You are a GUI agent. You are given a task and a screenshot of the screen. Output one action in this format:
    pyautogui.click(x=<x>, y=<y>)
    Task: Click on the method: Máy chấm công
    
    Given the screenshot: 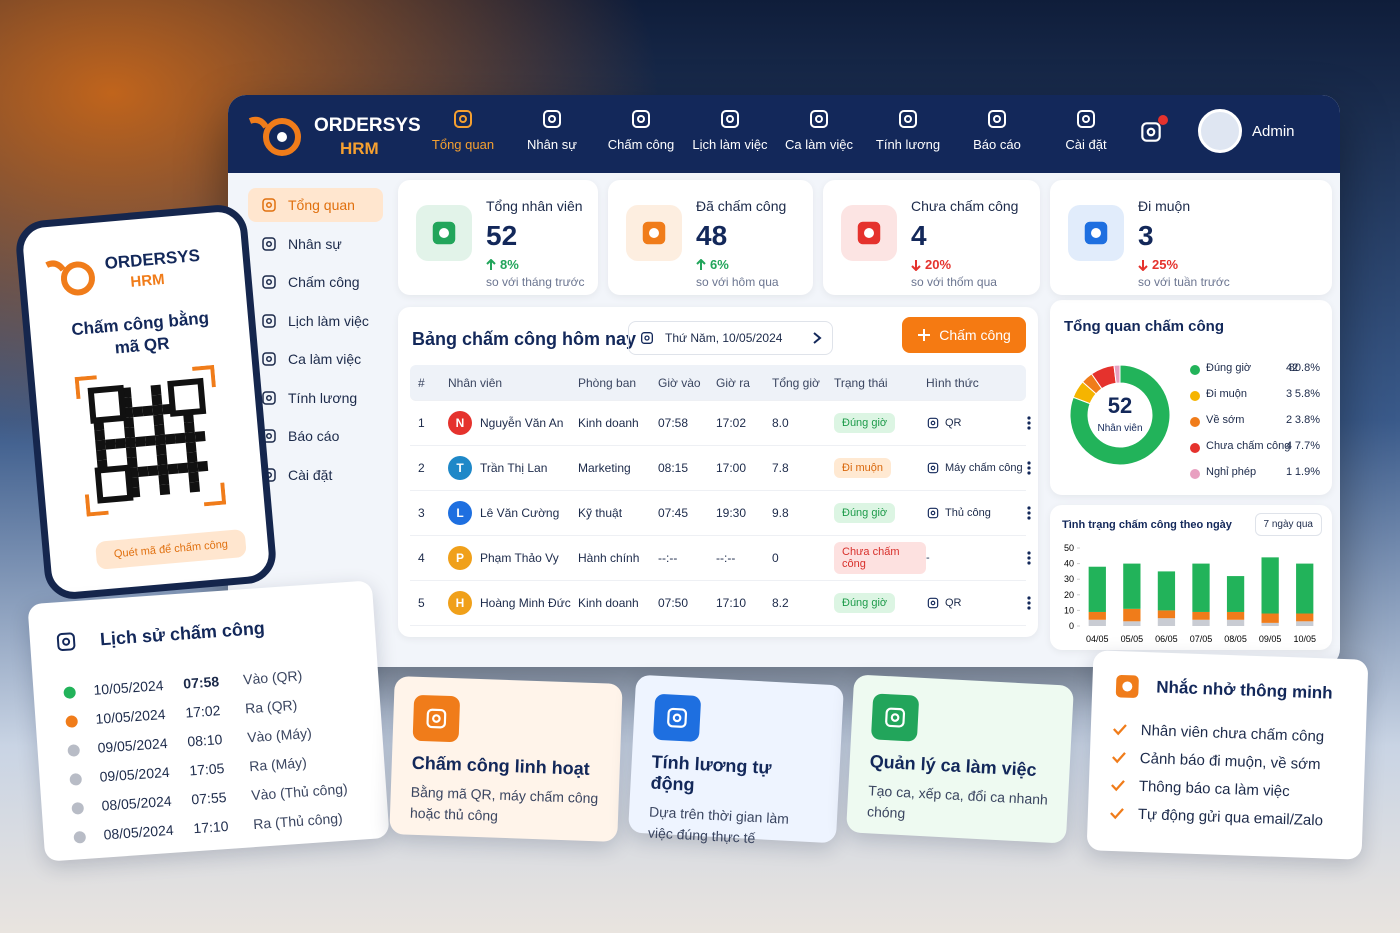 What is the action you would take?
    pyautogui.click(x=976, y=468)
    